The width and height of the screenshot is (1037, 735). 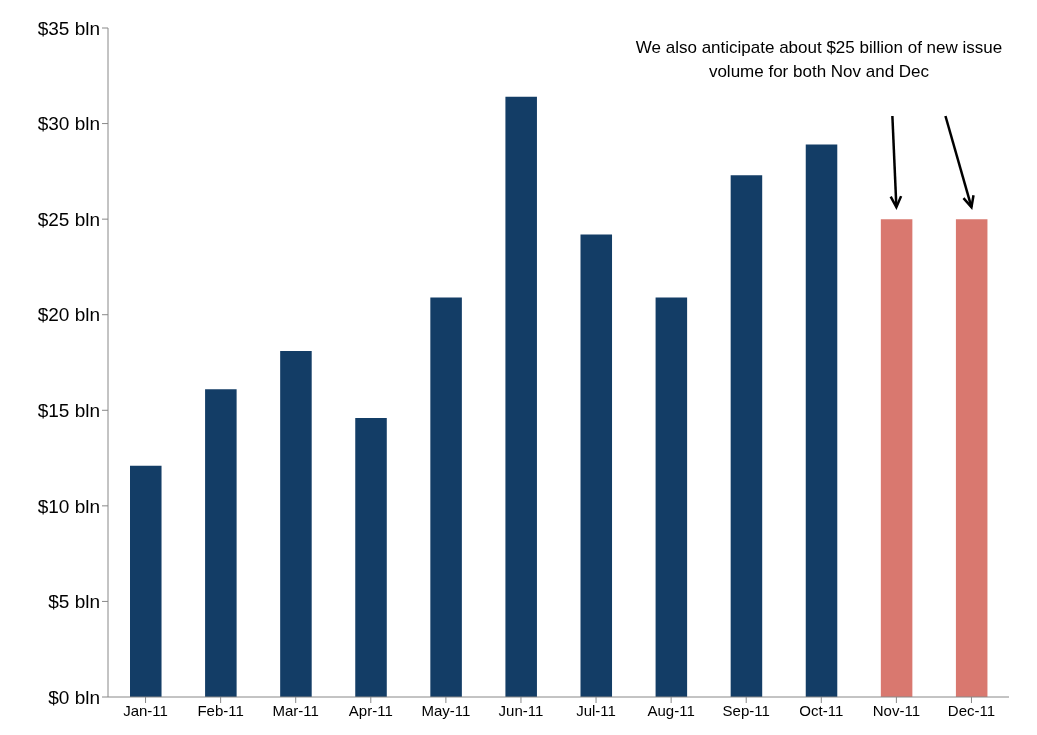 What do you see at coordinates (971, 710) in the screenshot?
I see `x-tick-label: Dec-11` at bounding box center [971, 710].